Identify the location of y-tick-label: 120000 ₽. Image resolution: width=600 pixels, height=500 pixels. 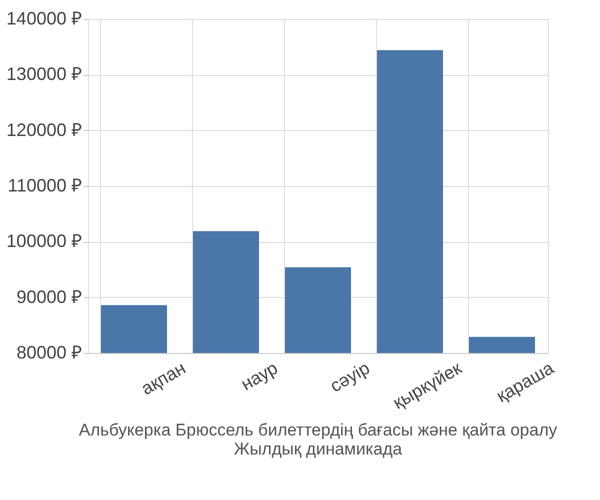
(44, 130).